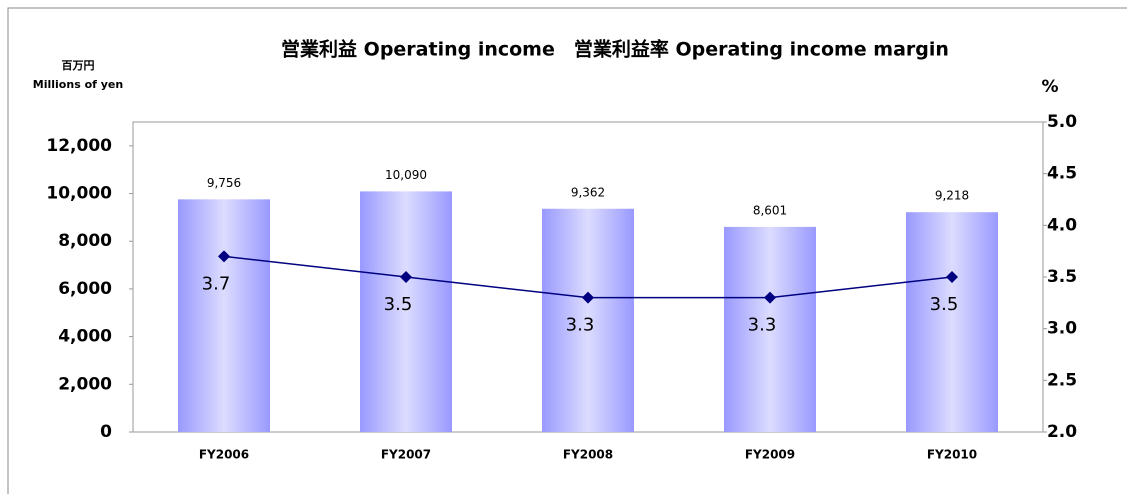 The width and height of the screenshot is (1127, 494). I want to click on y-tick-label: 2,000, so click(85, 384).